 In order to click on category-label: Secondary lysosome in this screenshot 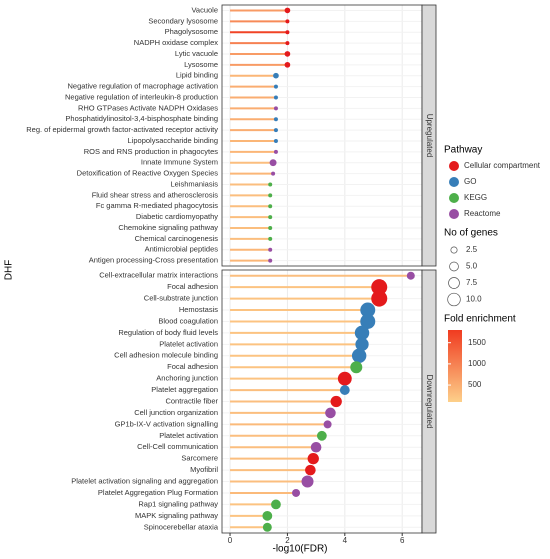, I will do `click(183, 20)`.